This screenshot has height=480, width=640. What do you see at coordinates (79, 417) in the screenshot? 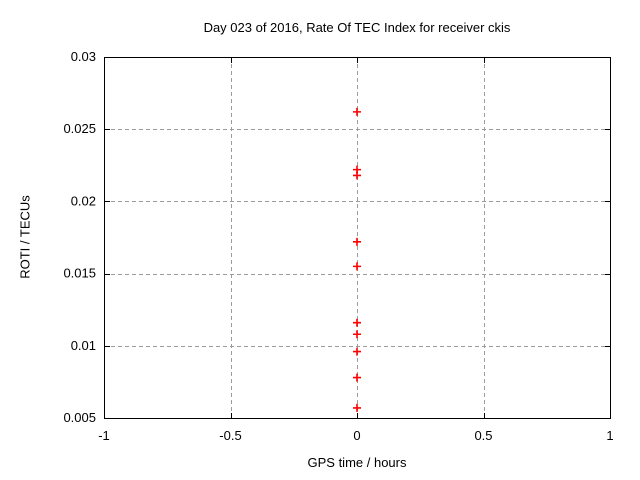
I see `y-tick-label: 0.005` at bounding box center [79, 417].